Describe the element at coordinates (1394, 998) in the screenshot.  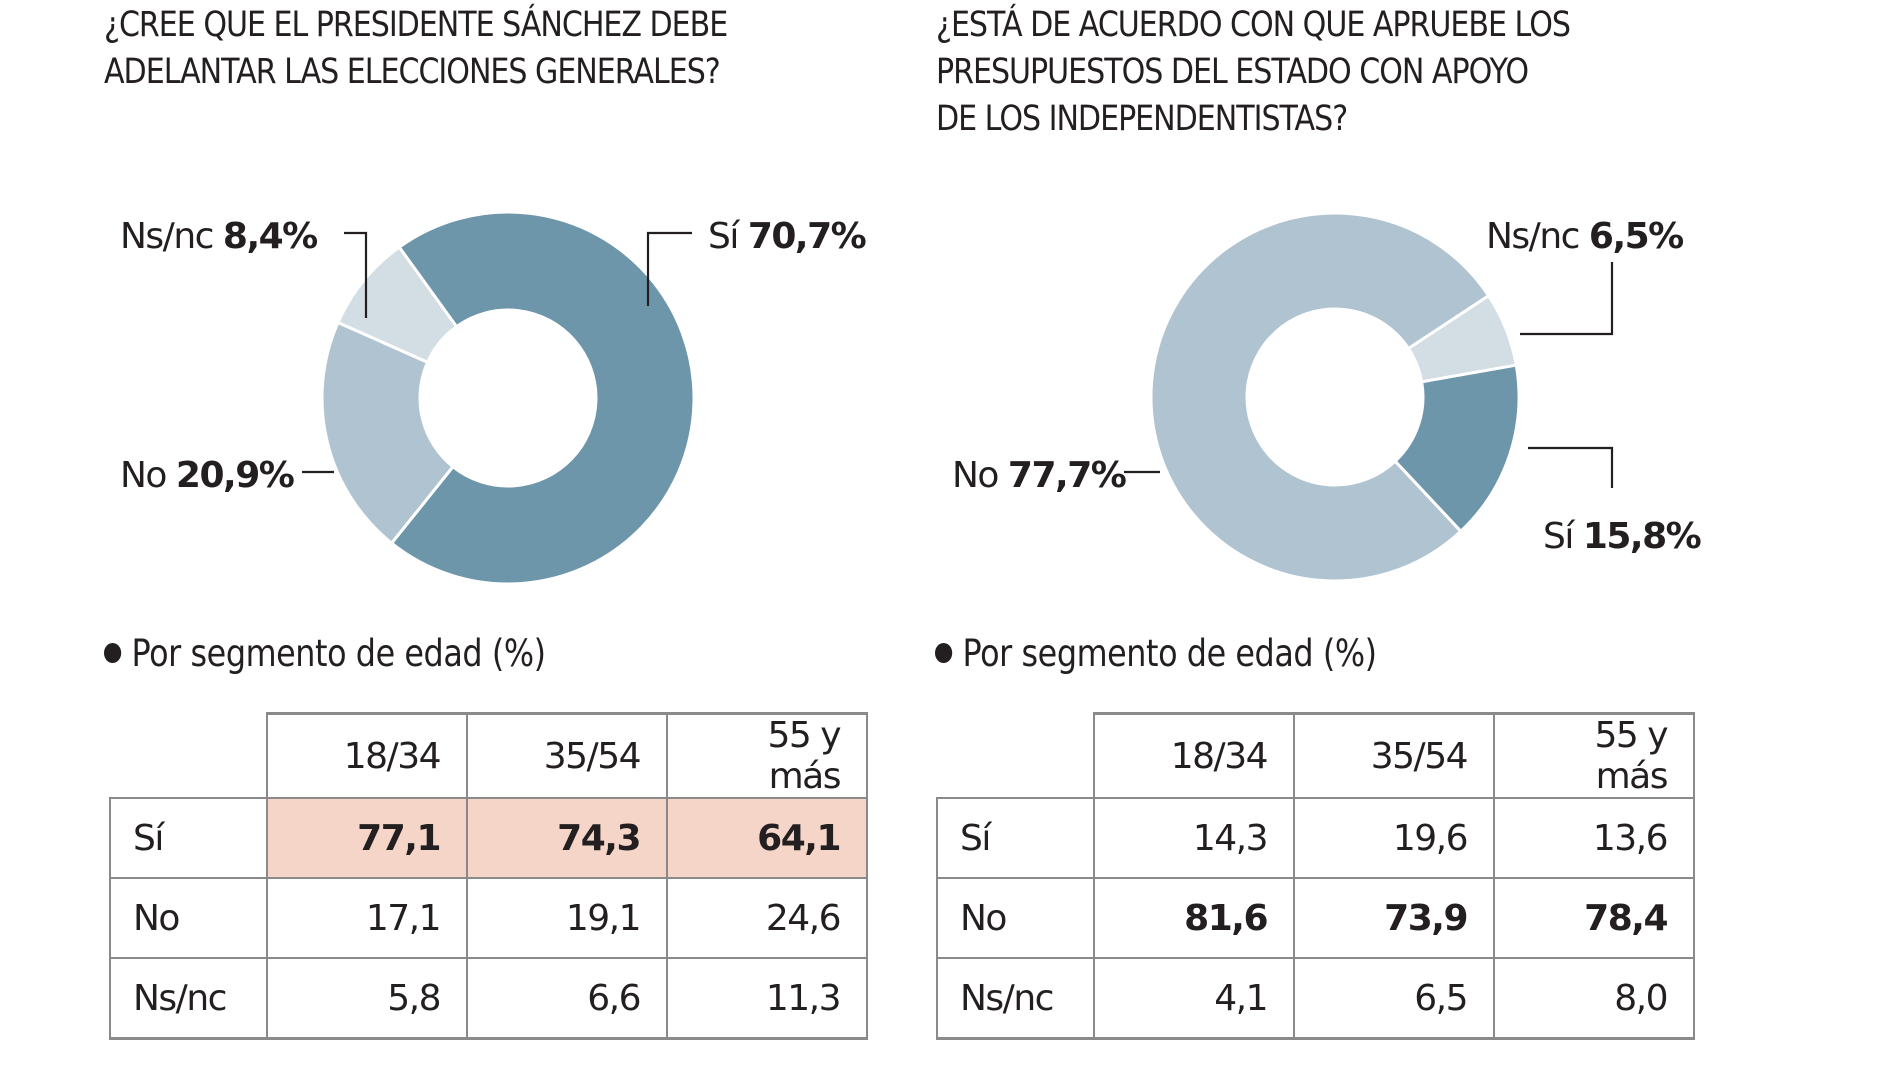
I see `table-cell: 6,5` at that location.